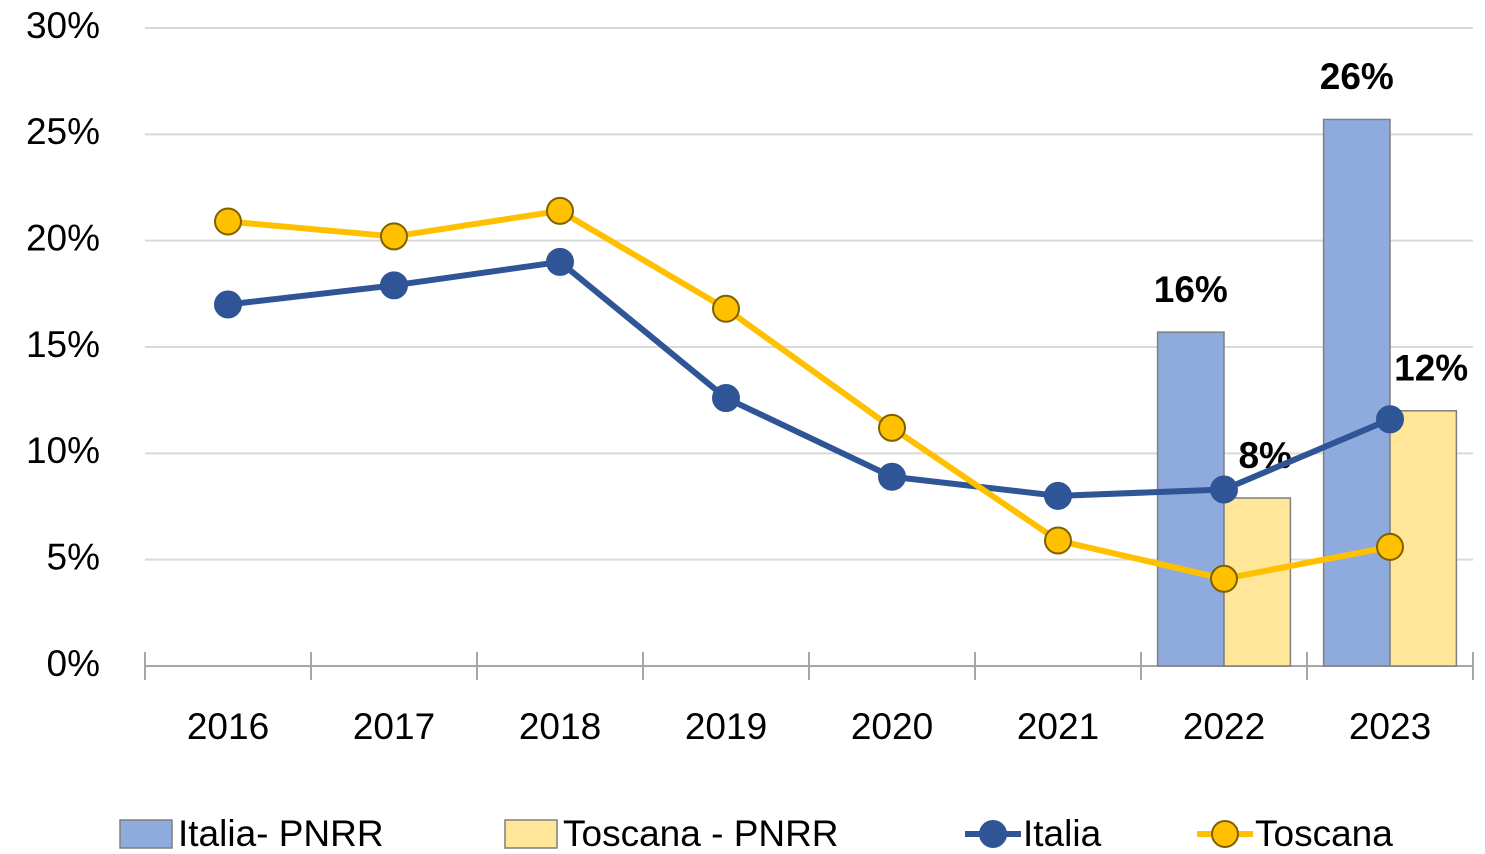  I want to click on y-tick-label: 25%, so click(63, 131).